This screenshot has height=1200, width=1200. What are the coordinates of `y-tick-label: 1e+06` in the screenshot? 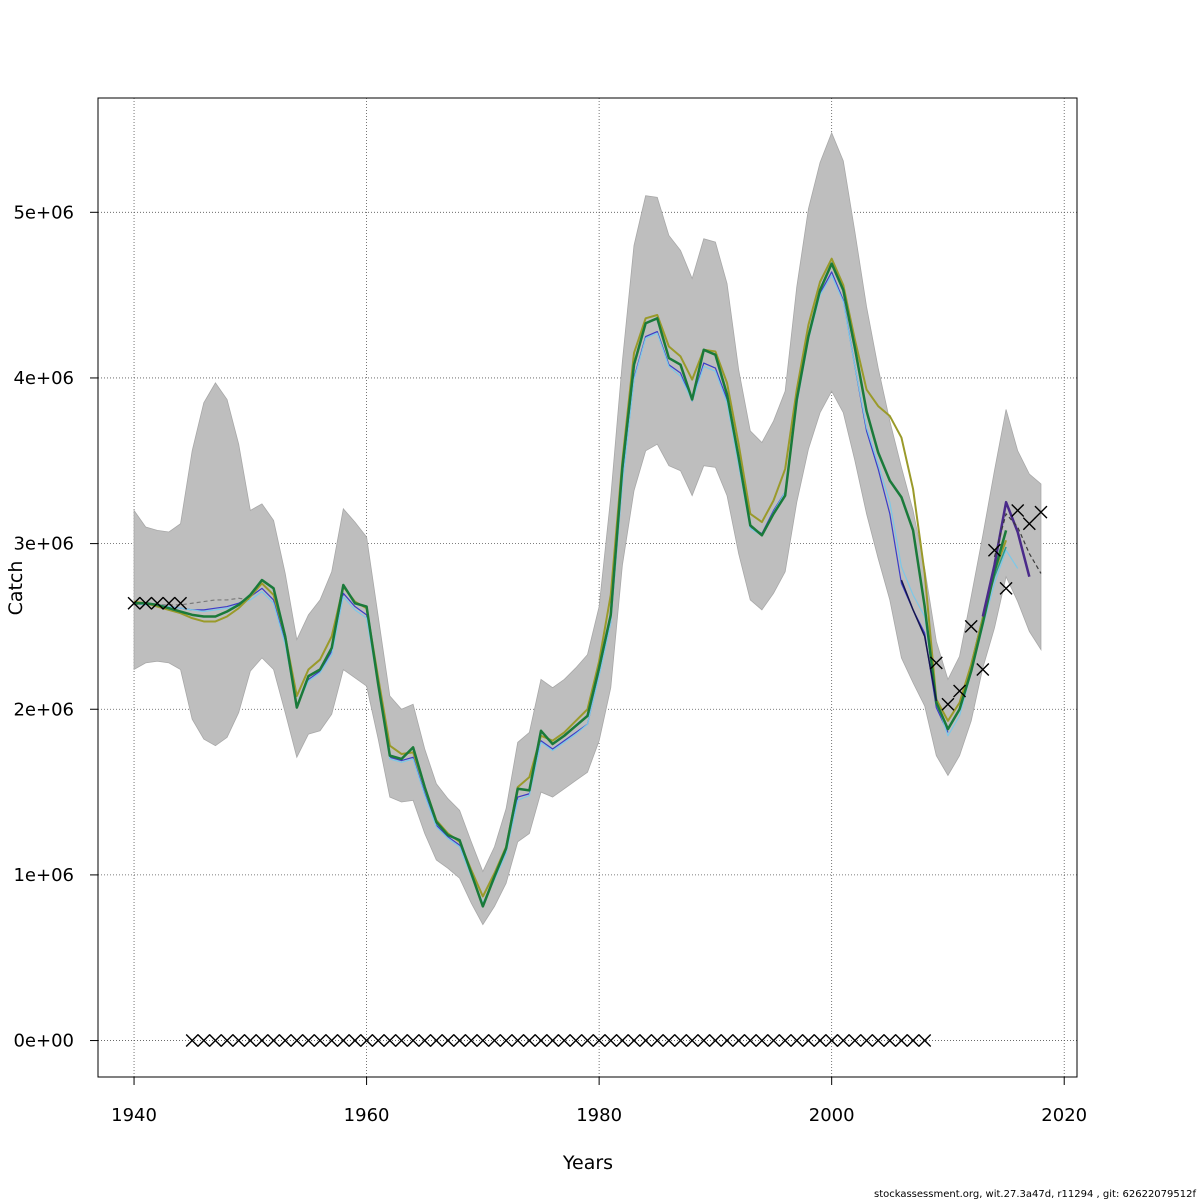 It's located at (43, 875).